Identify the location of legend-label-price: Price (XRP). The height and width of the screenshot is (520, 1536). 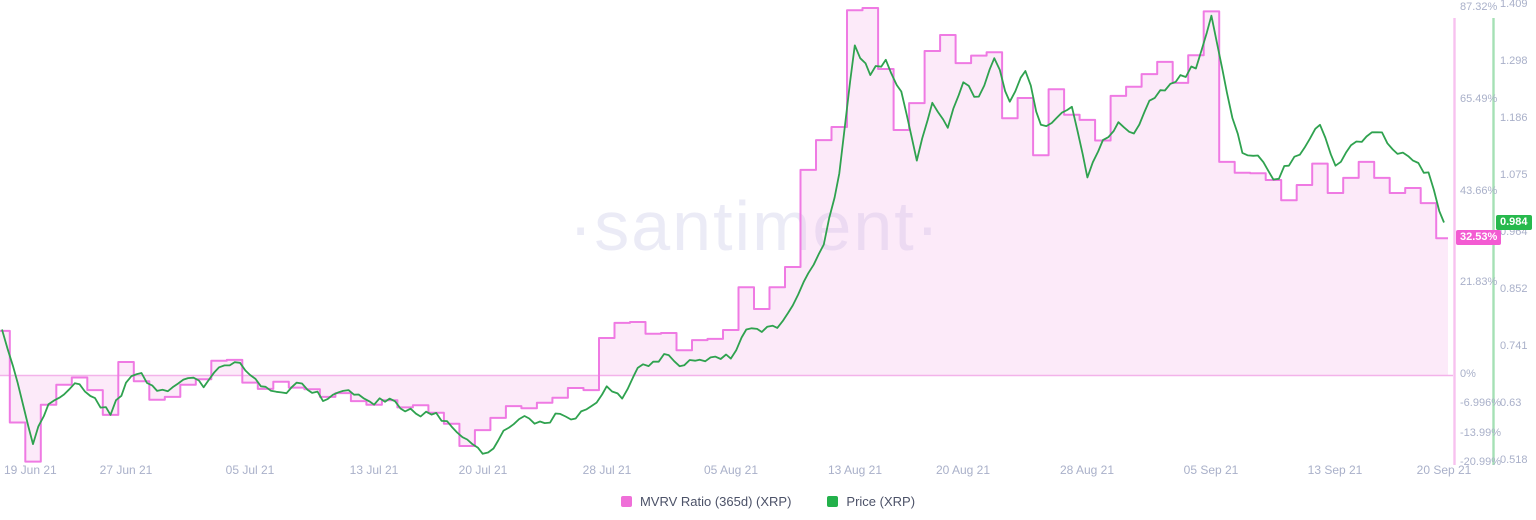
(881, 501).